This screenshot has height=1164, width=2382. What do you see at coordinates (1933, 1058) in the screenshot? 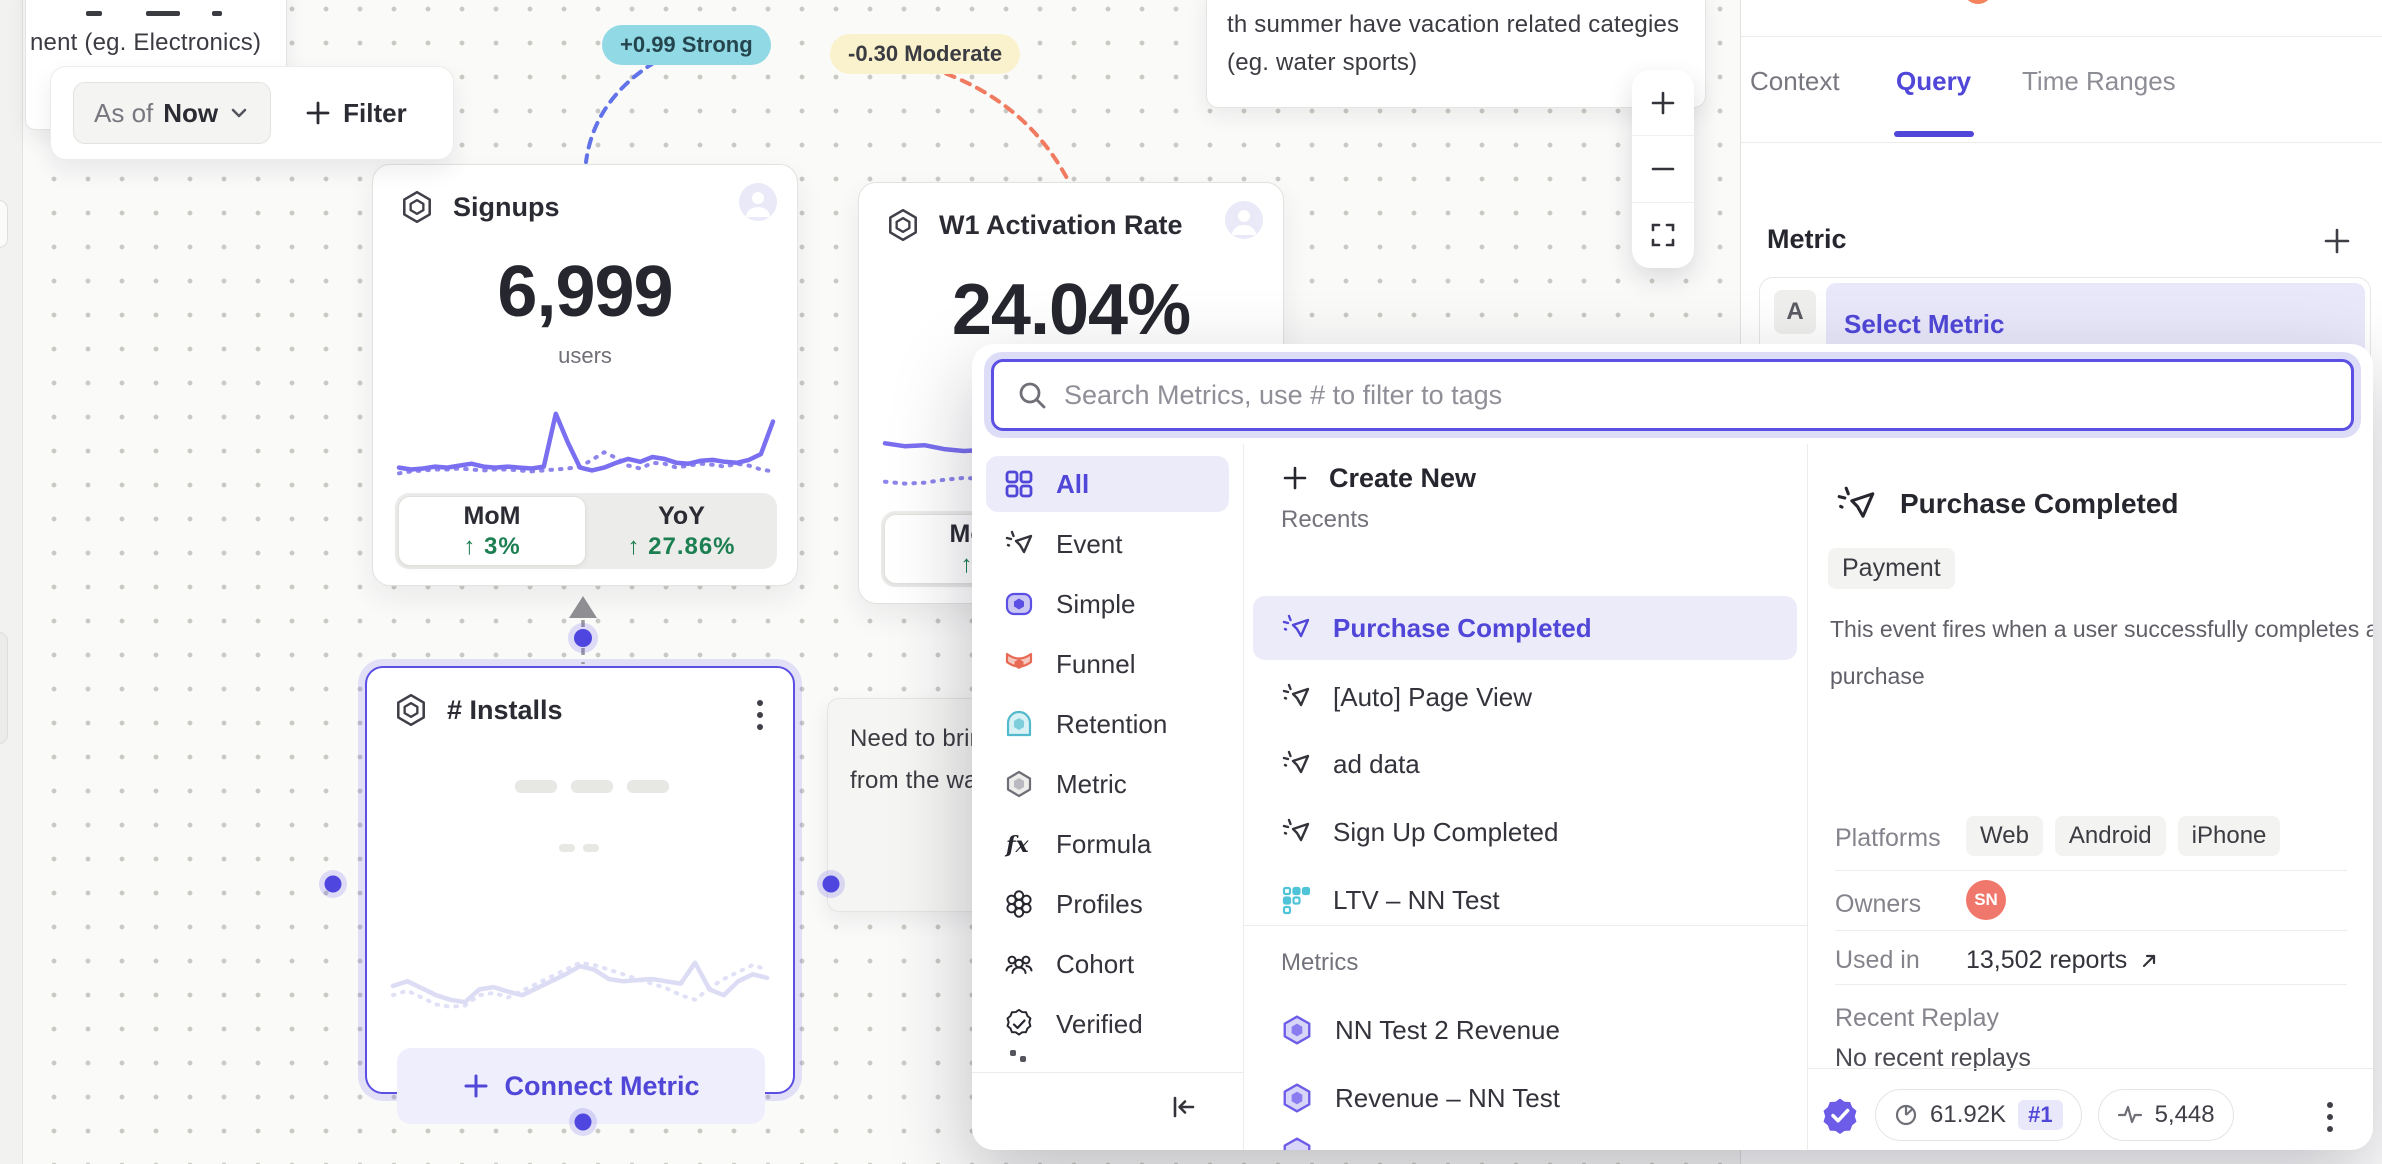
I see `recent-replay-value: No recent replays` at bounding box center [1933, 1058].